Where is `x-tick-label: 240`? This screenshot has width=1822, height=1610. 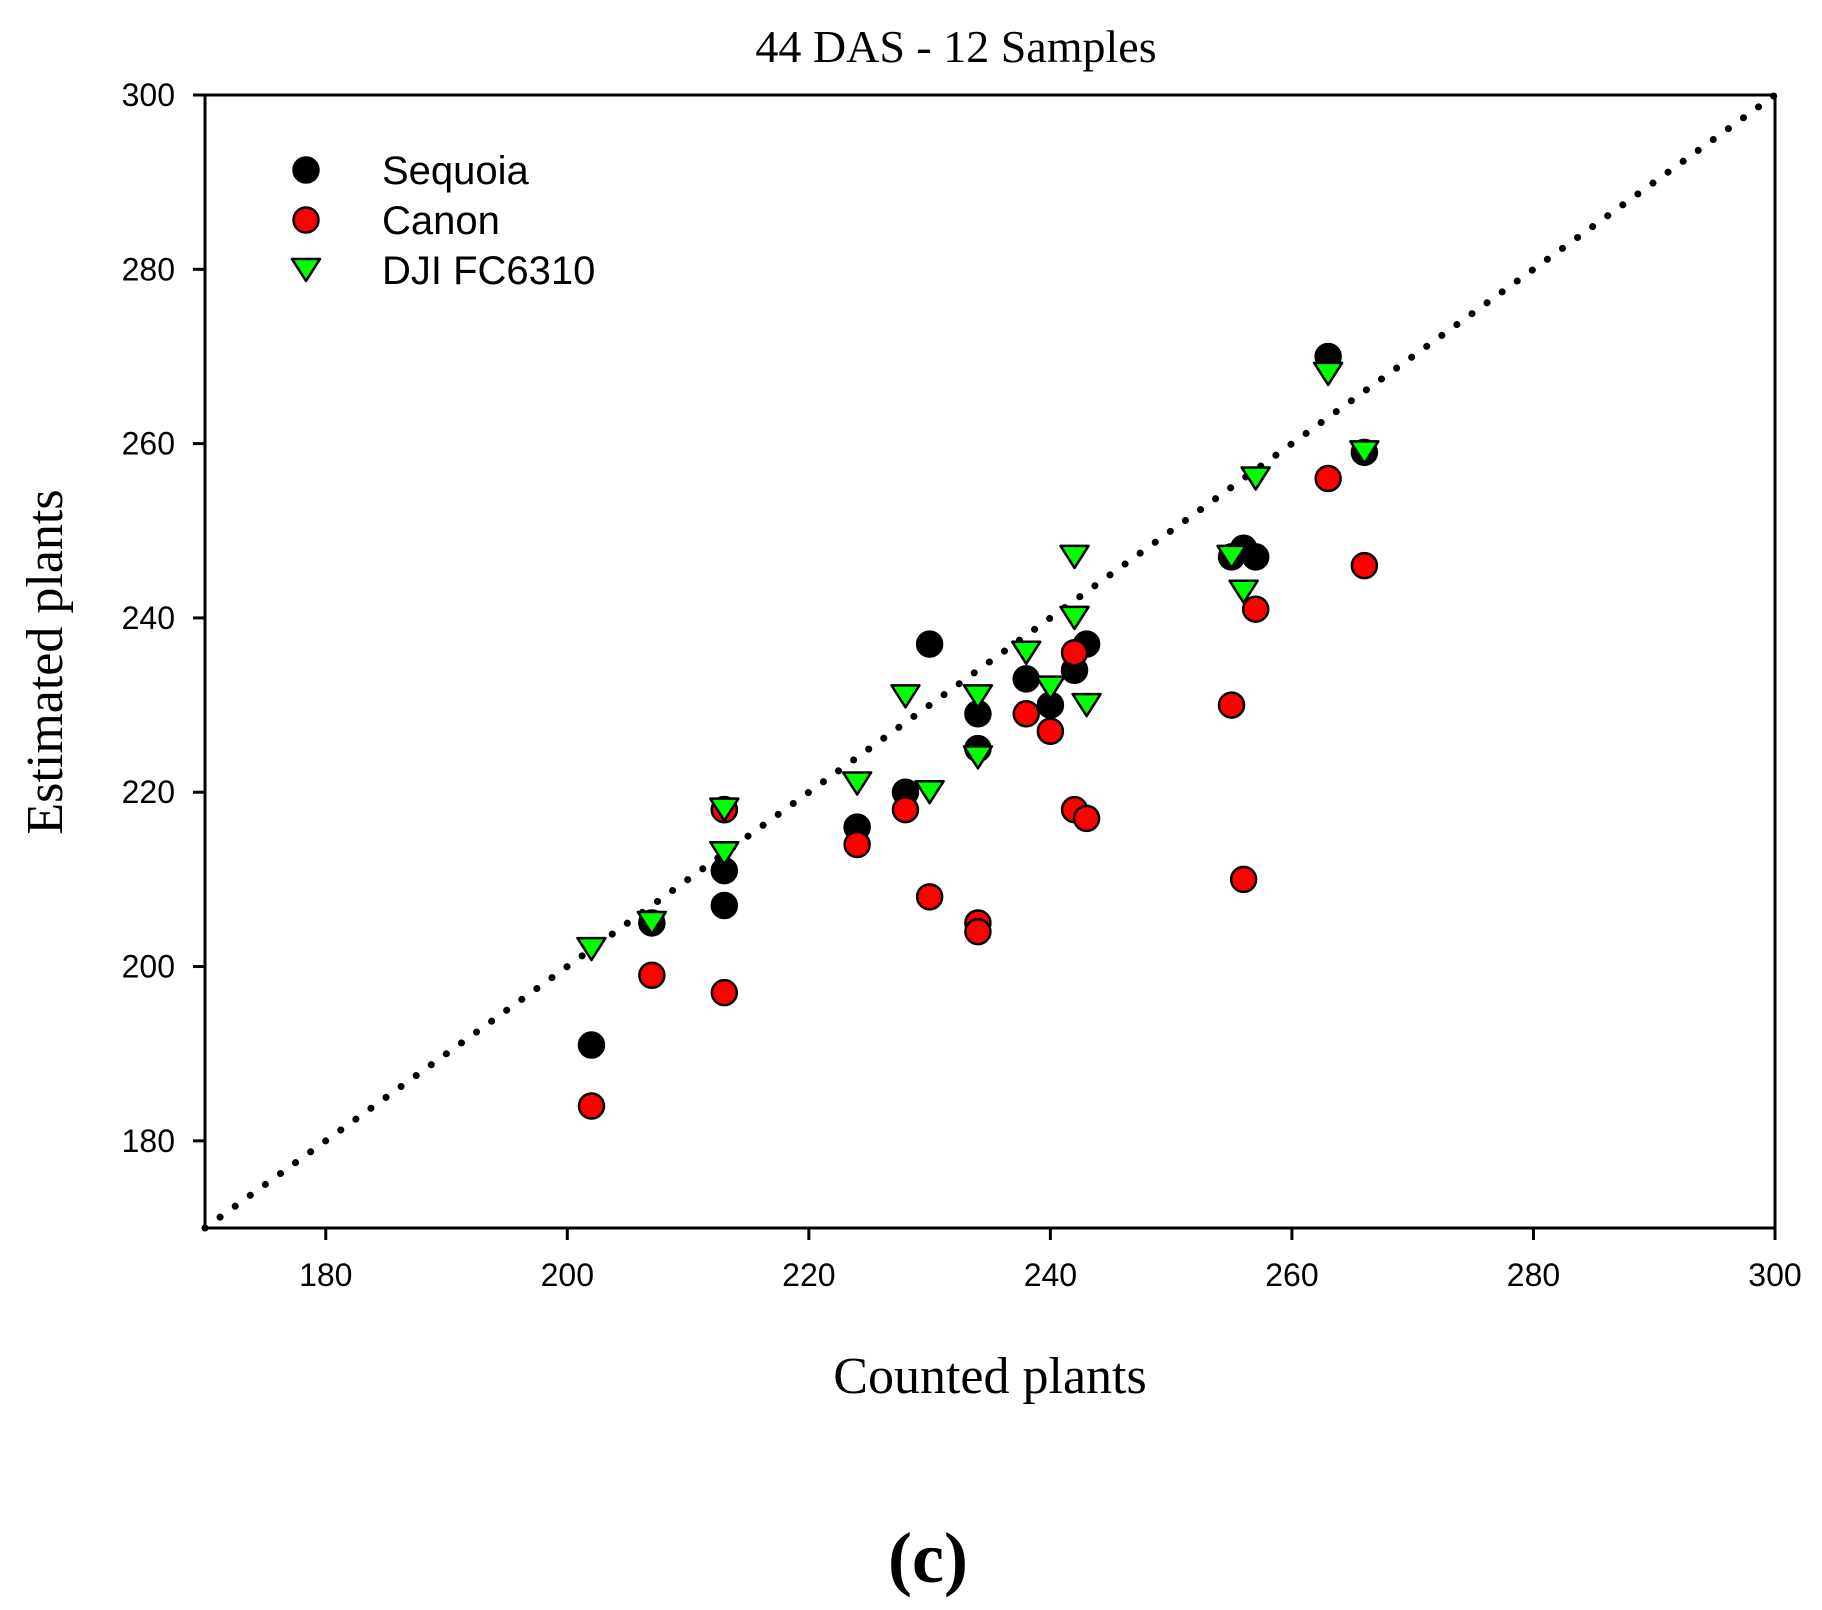
x-tick-label: 240 is located at coordinates (1050, 1275).